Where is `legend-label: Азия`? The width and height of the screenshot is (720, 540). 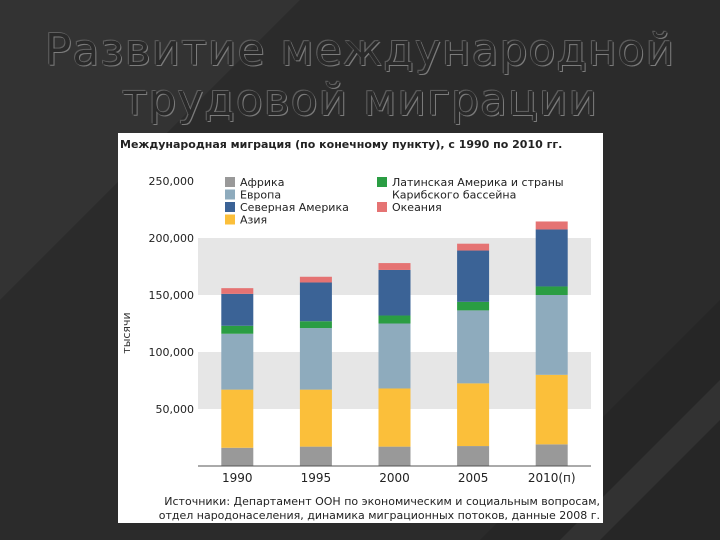
legend-label: Азия is located at coordinates (253, 220).